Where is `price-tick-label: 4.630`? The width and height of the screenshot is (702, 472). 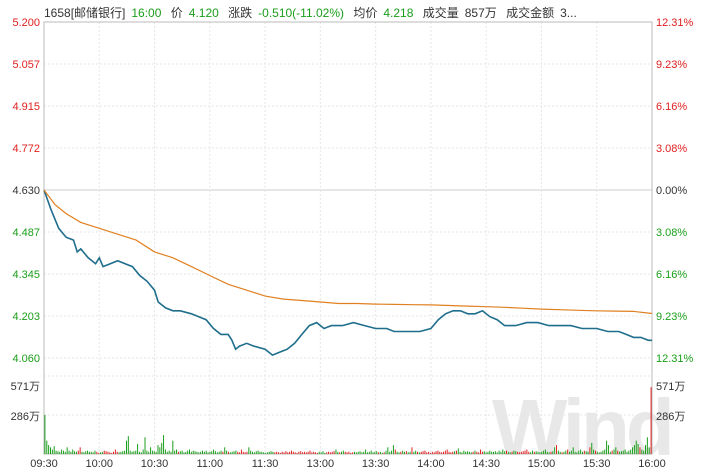
price-tick-label: 4.630 is located at coordinates (26, 191).